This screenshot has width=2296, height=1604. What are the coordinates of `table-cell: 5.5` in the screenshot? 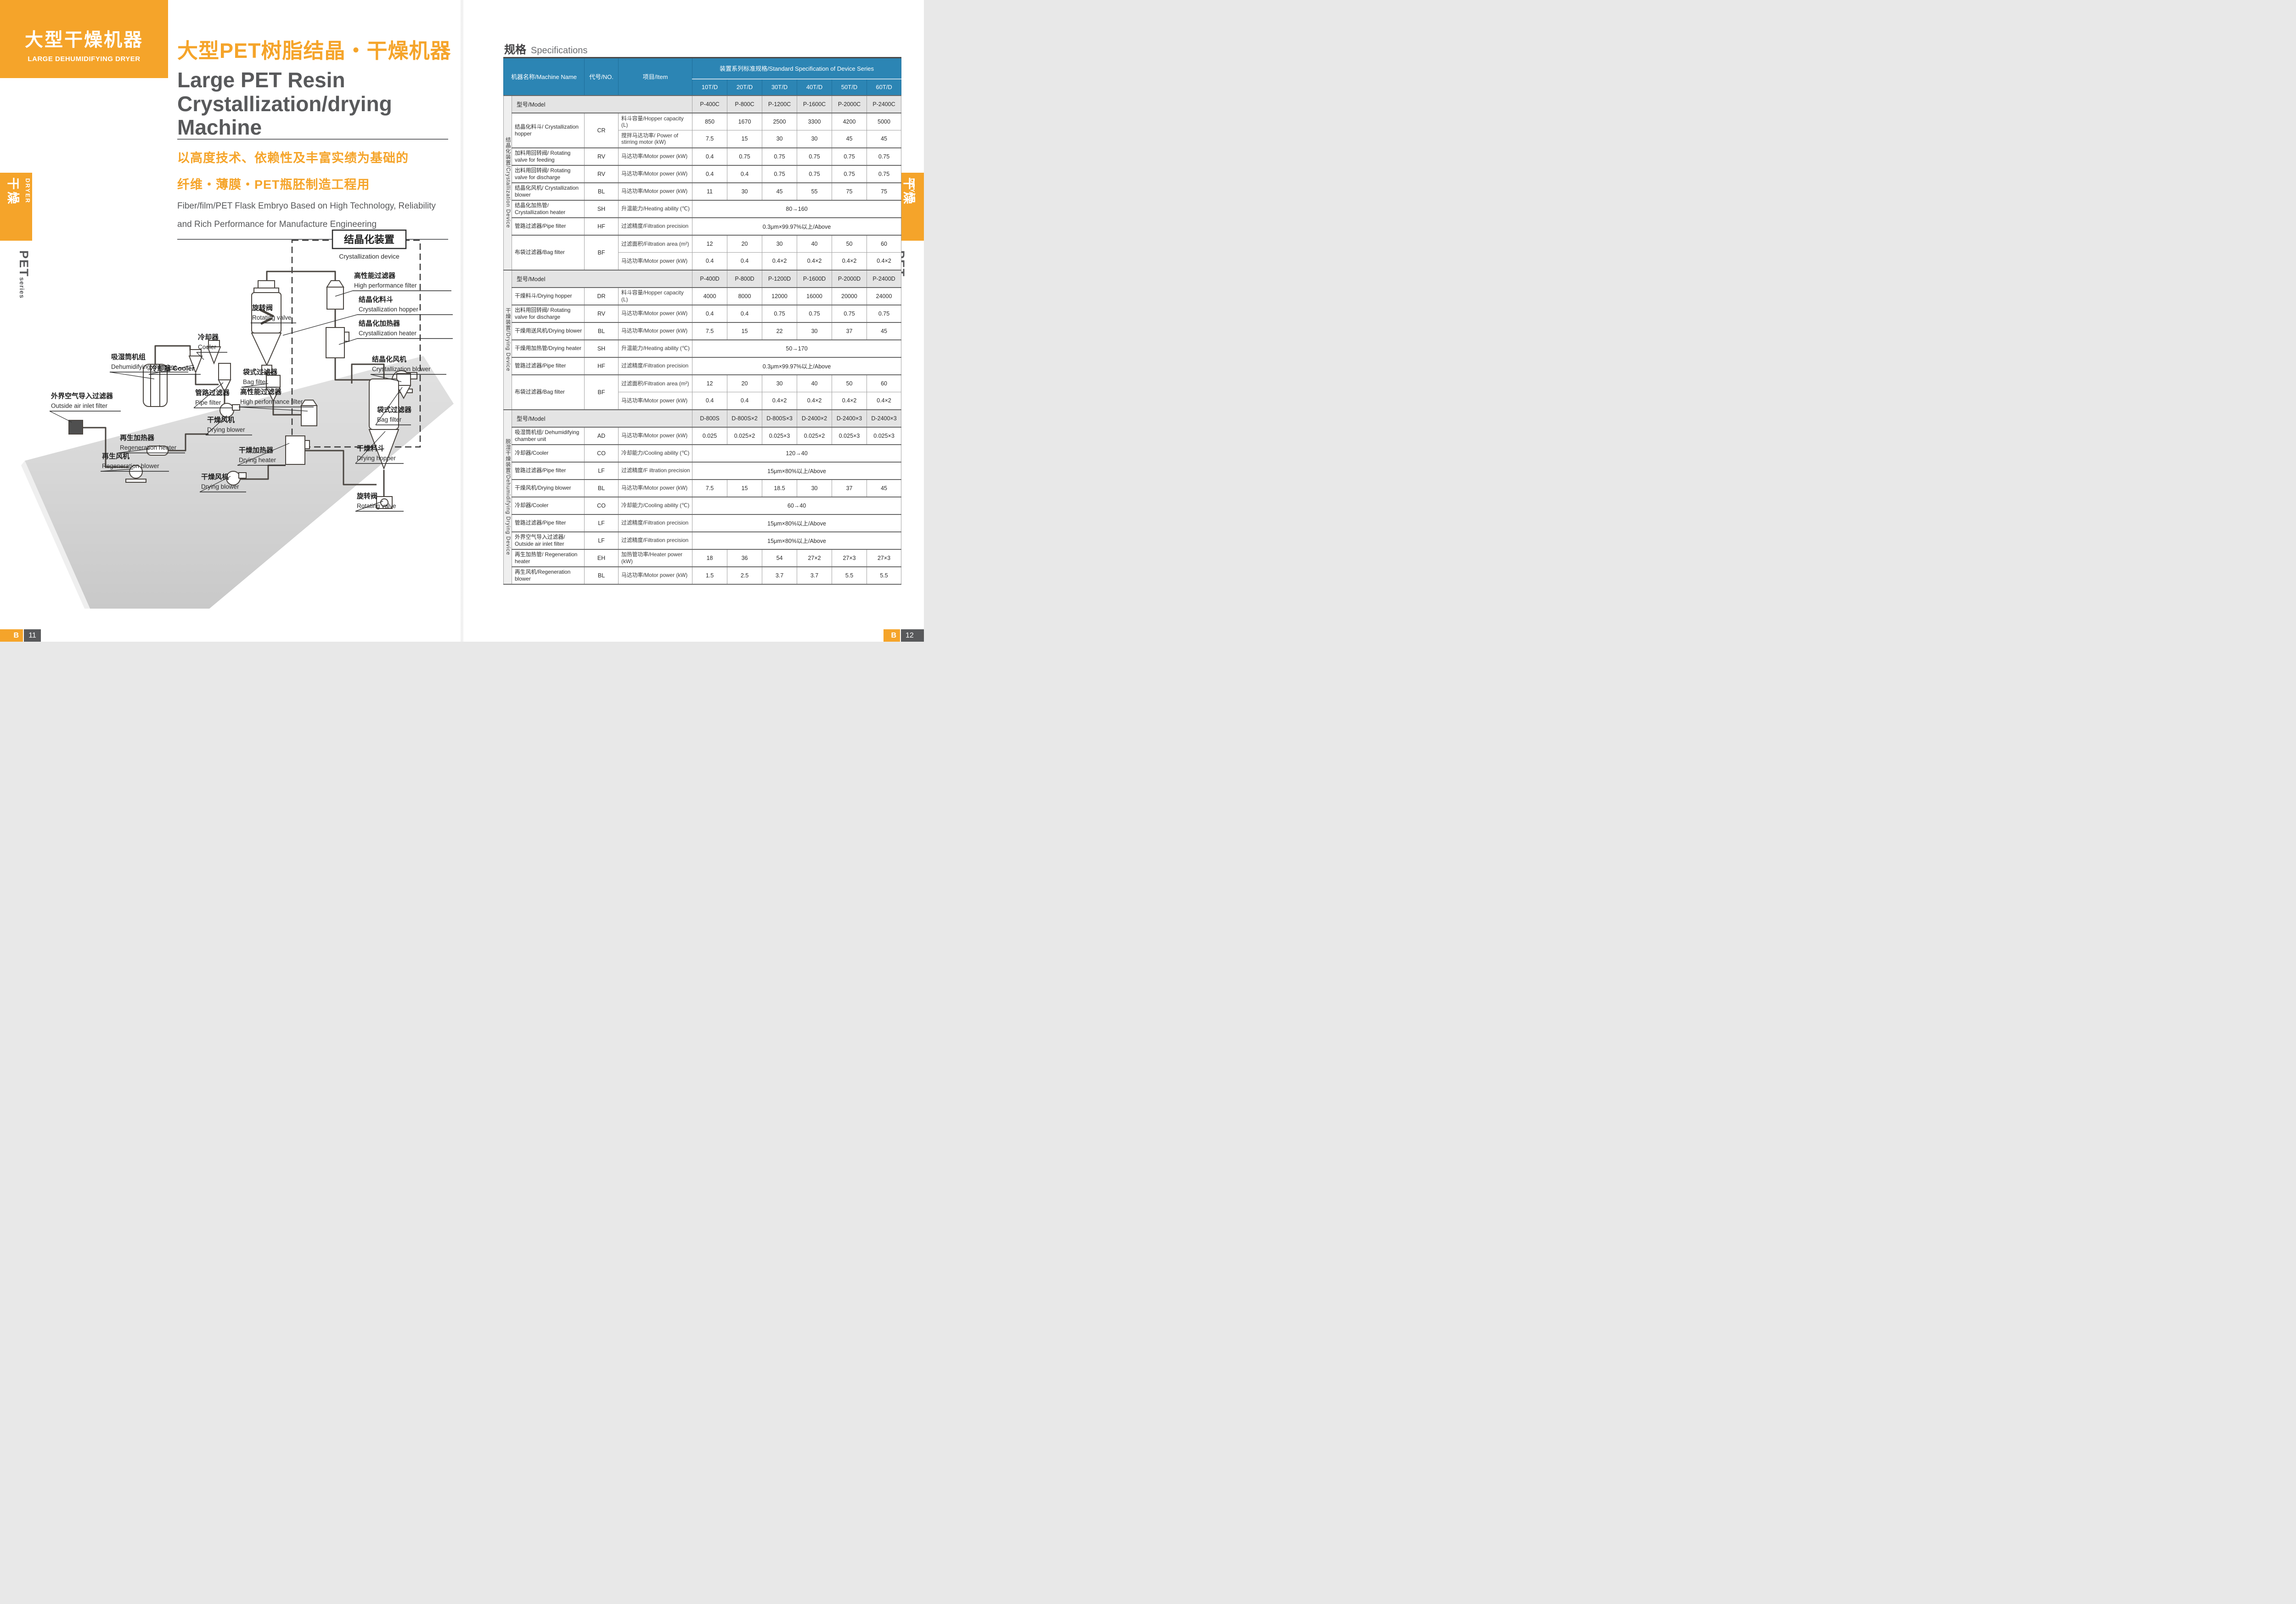 It's located at (849, 575).